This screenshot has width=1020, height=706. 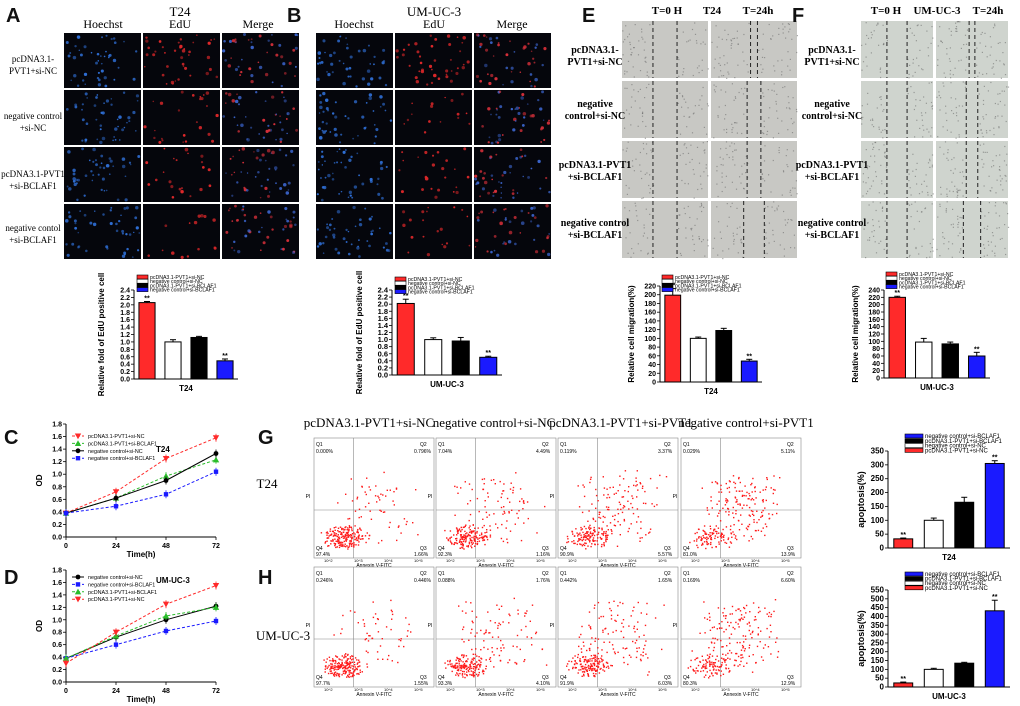 I want to click on panel-letter-b: B, so click(x=294, y=16).